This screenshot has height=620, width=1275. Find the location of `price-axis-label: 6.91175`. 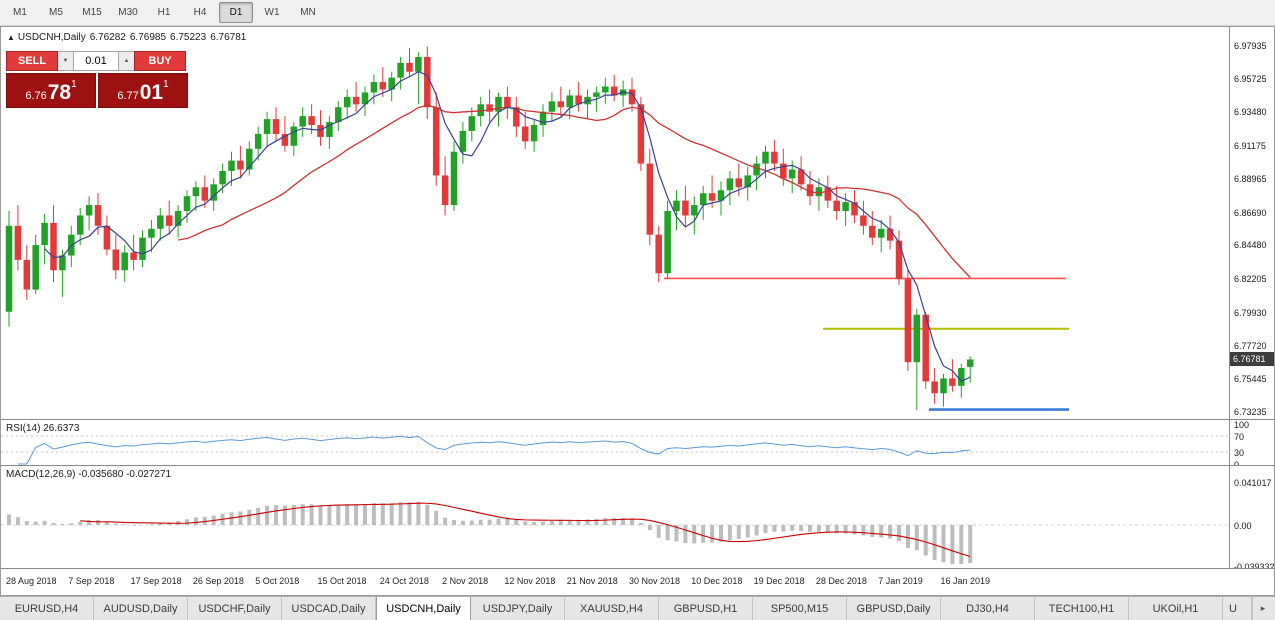

price-axis-label: 6.91175 is located at coordinates (1250, 146).